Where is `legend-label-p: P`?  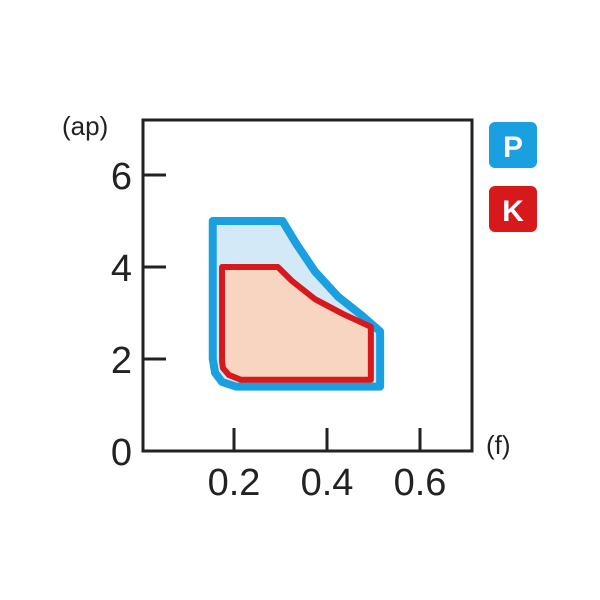
legend-label-p: P is located at coordinates (513, 147).